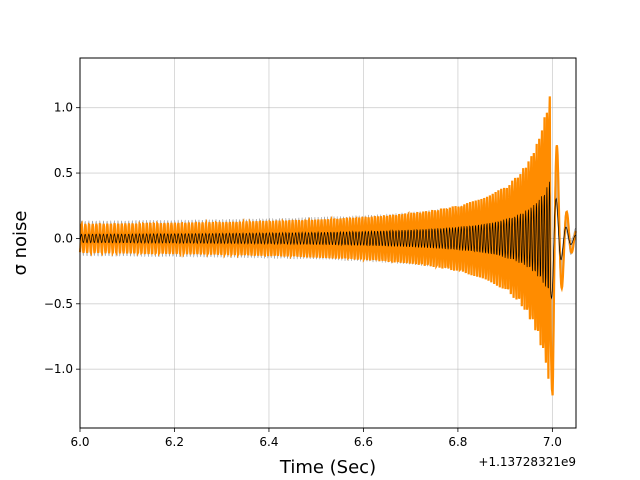 This screenshot has width=640, height=480. Describe the element at coordinates (457, 442) in the screenshot. I see `x-tick-label: 6.8` at that location.